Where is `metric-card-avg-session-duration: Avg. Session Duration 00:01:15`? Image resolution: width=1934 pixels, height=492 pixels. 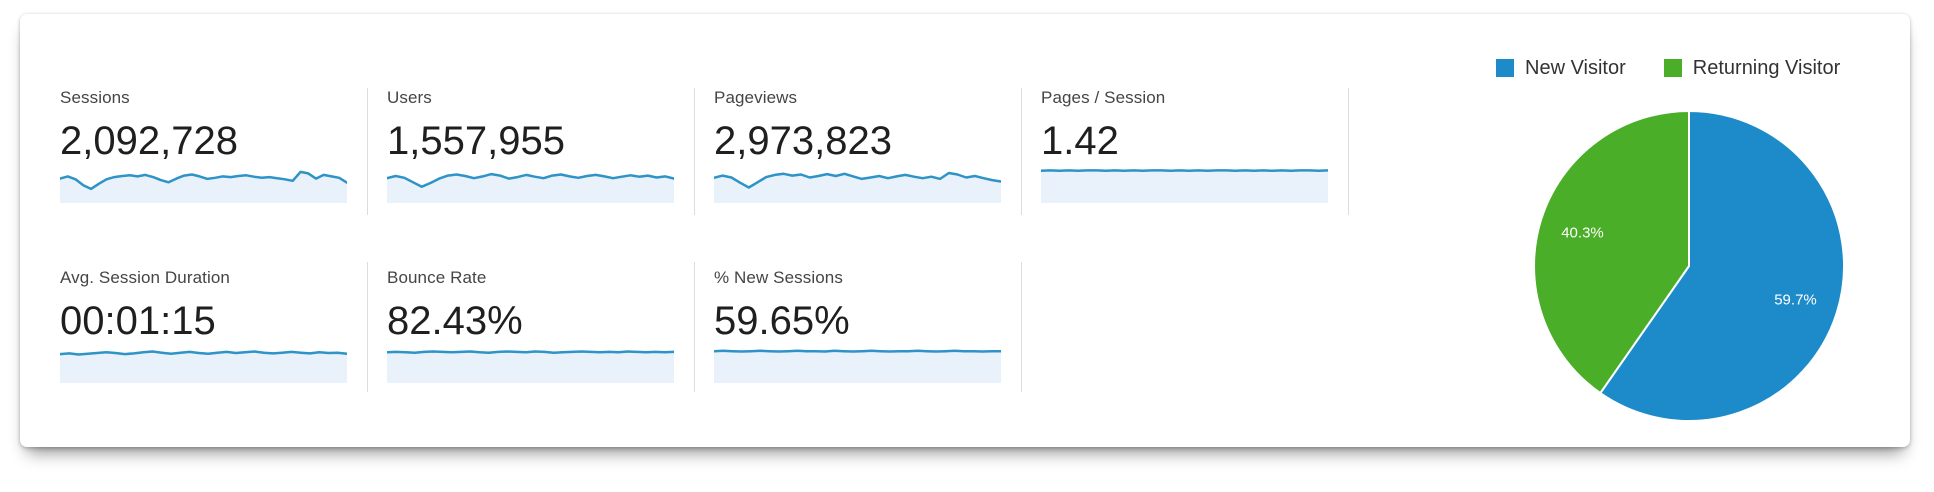 metric-card-avg-session-duration: Avg. Session Duration 00:01:15 is located at coordinates (203, 325).